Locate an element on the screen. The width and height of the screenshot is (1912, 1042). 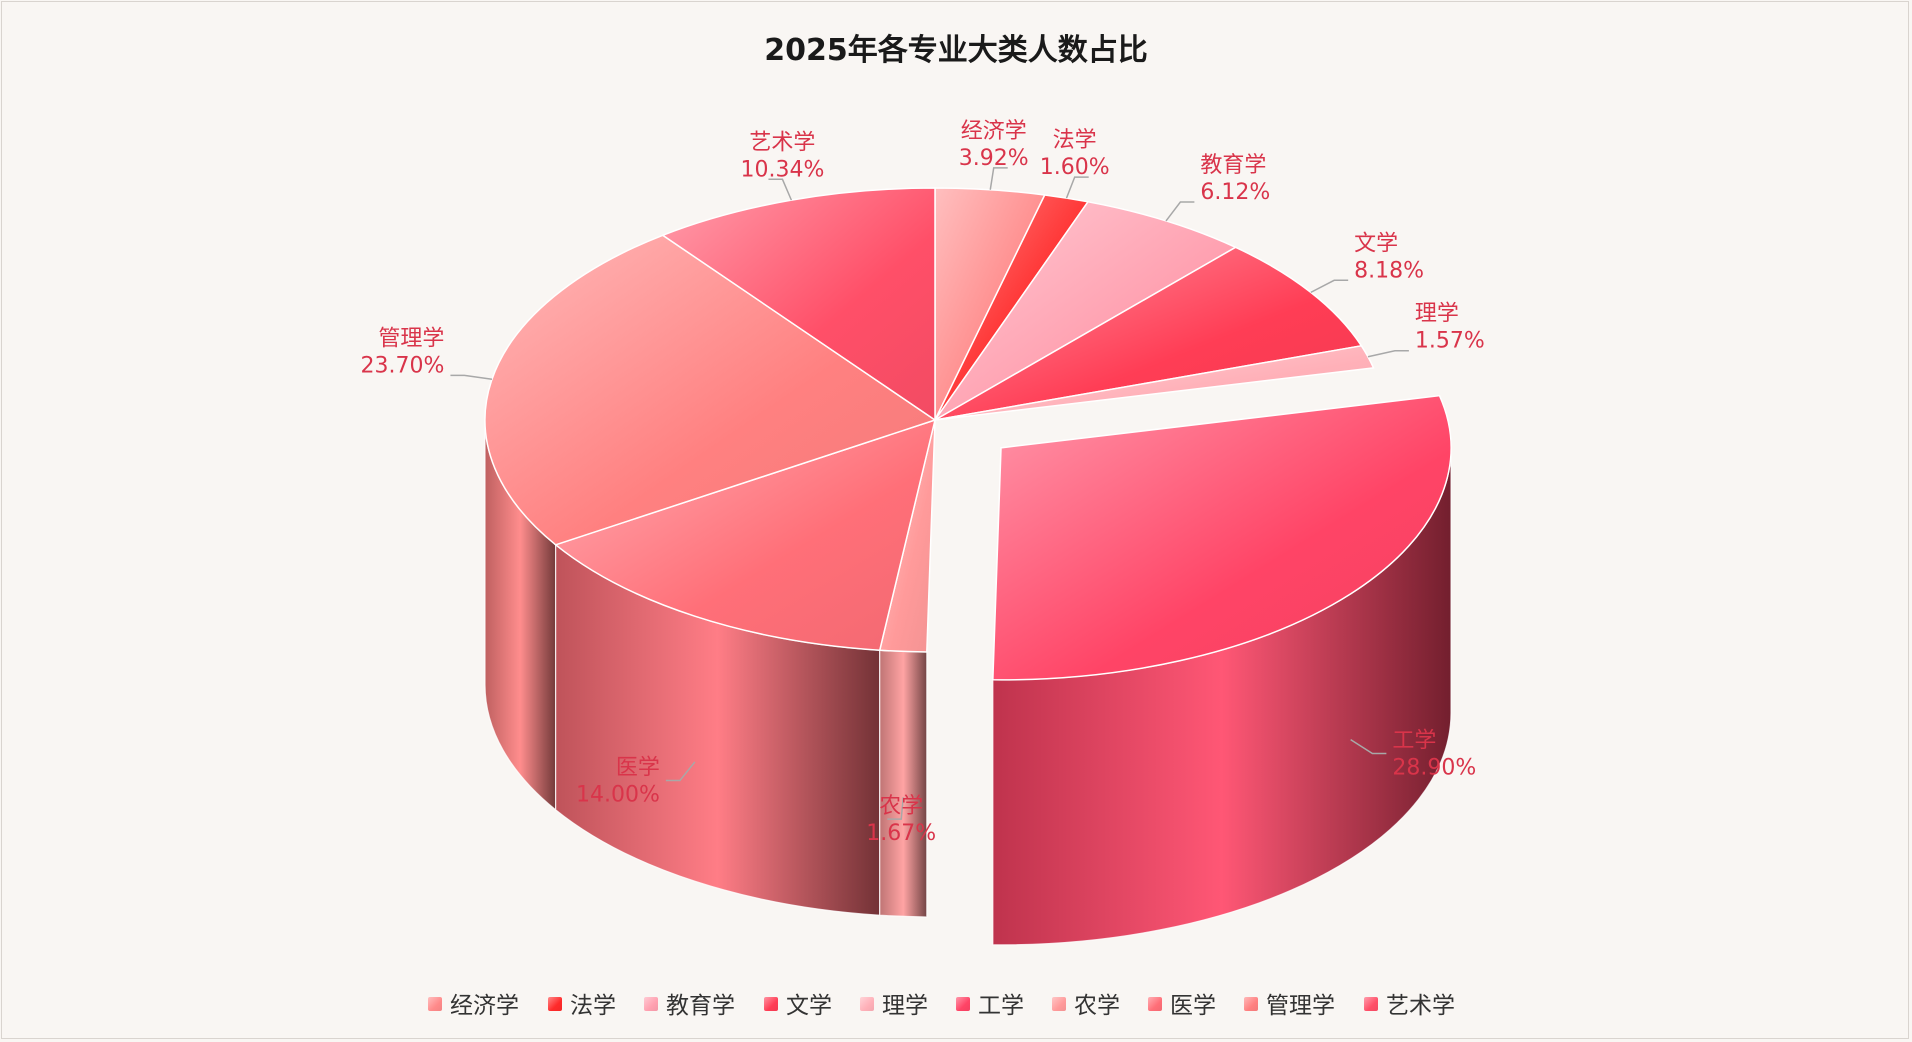
slice-label-value: 14.00% is located at coordinates (618, 795).